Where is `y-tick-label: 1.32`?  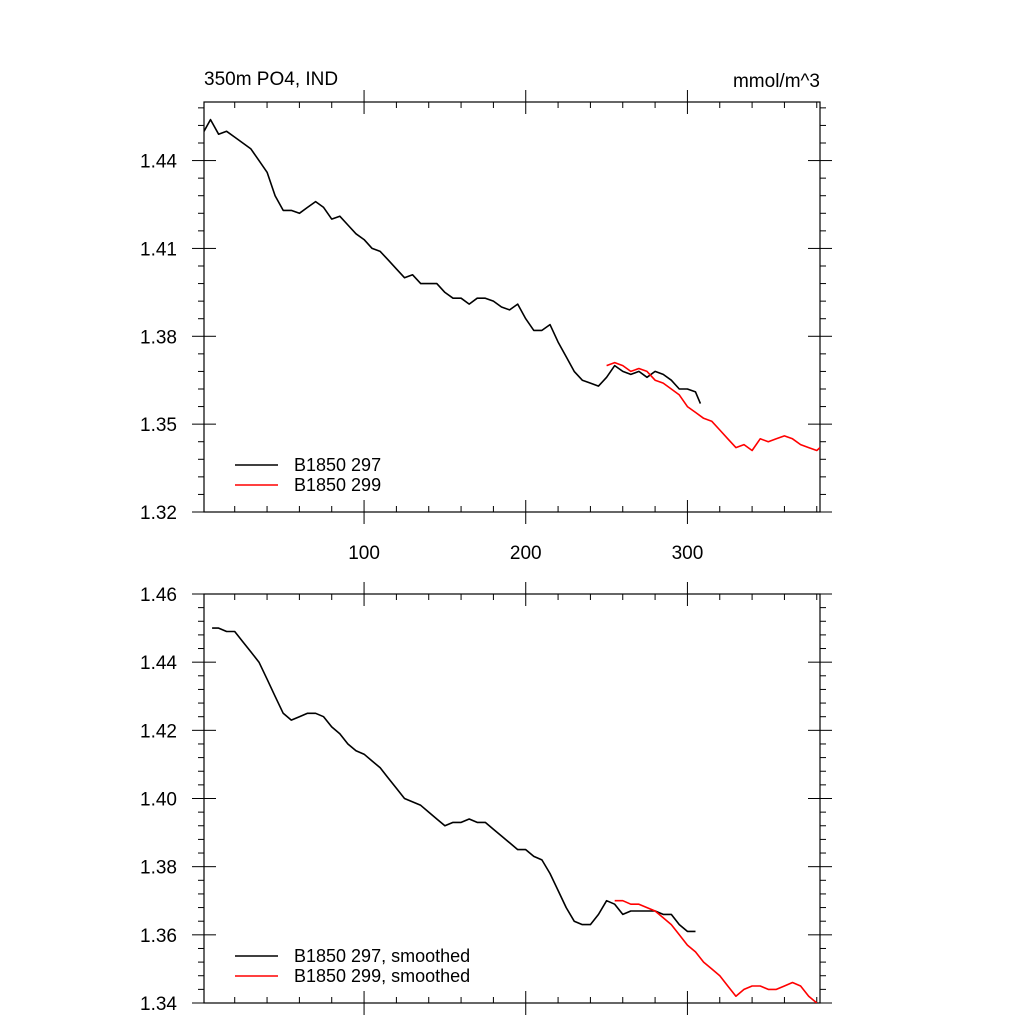
y-tick-label: 1.32 is located at coordinates (158, 513).